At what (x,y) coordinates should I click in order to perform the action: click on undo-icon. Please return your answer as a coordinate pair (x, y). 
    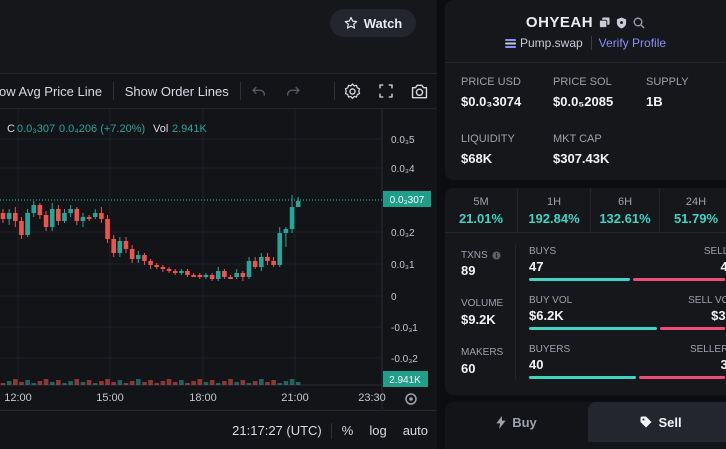
    Looking at the image, I should click on (259, 91).